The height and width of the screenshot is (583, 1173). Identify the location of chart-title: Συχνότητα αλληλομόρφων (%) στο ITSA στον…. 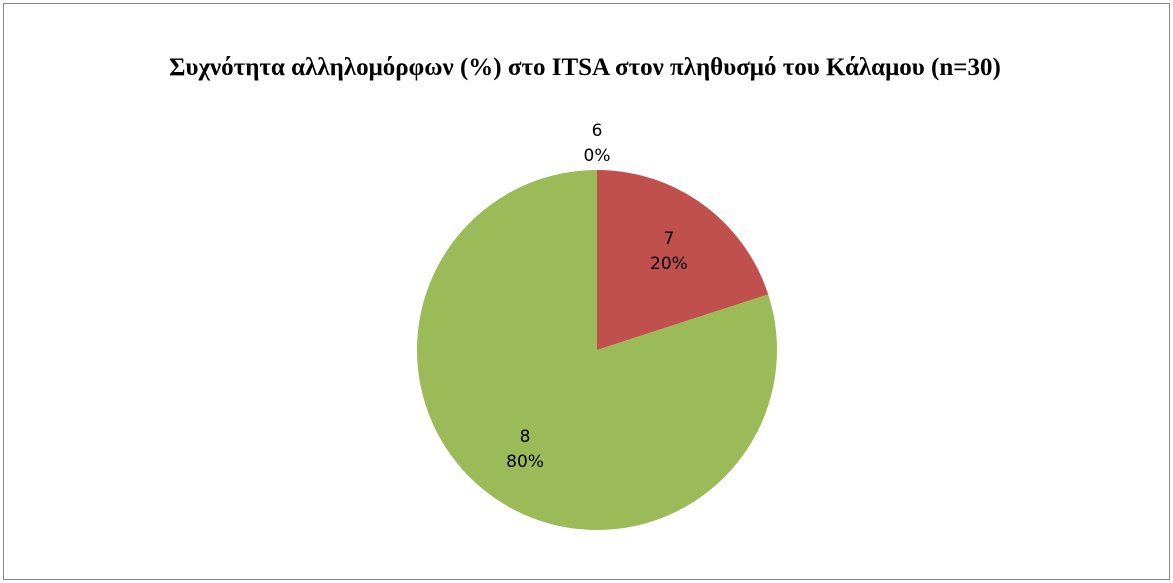
(585, 67).